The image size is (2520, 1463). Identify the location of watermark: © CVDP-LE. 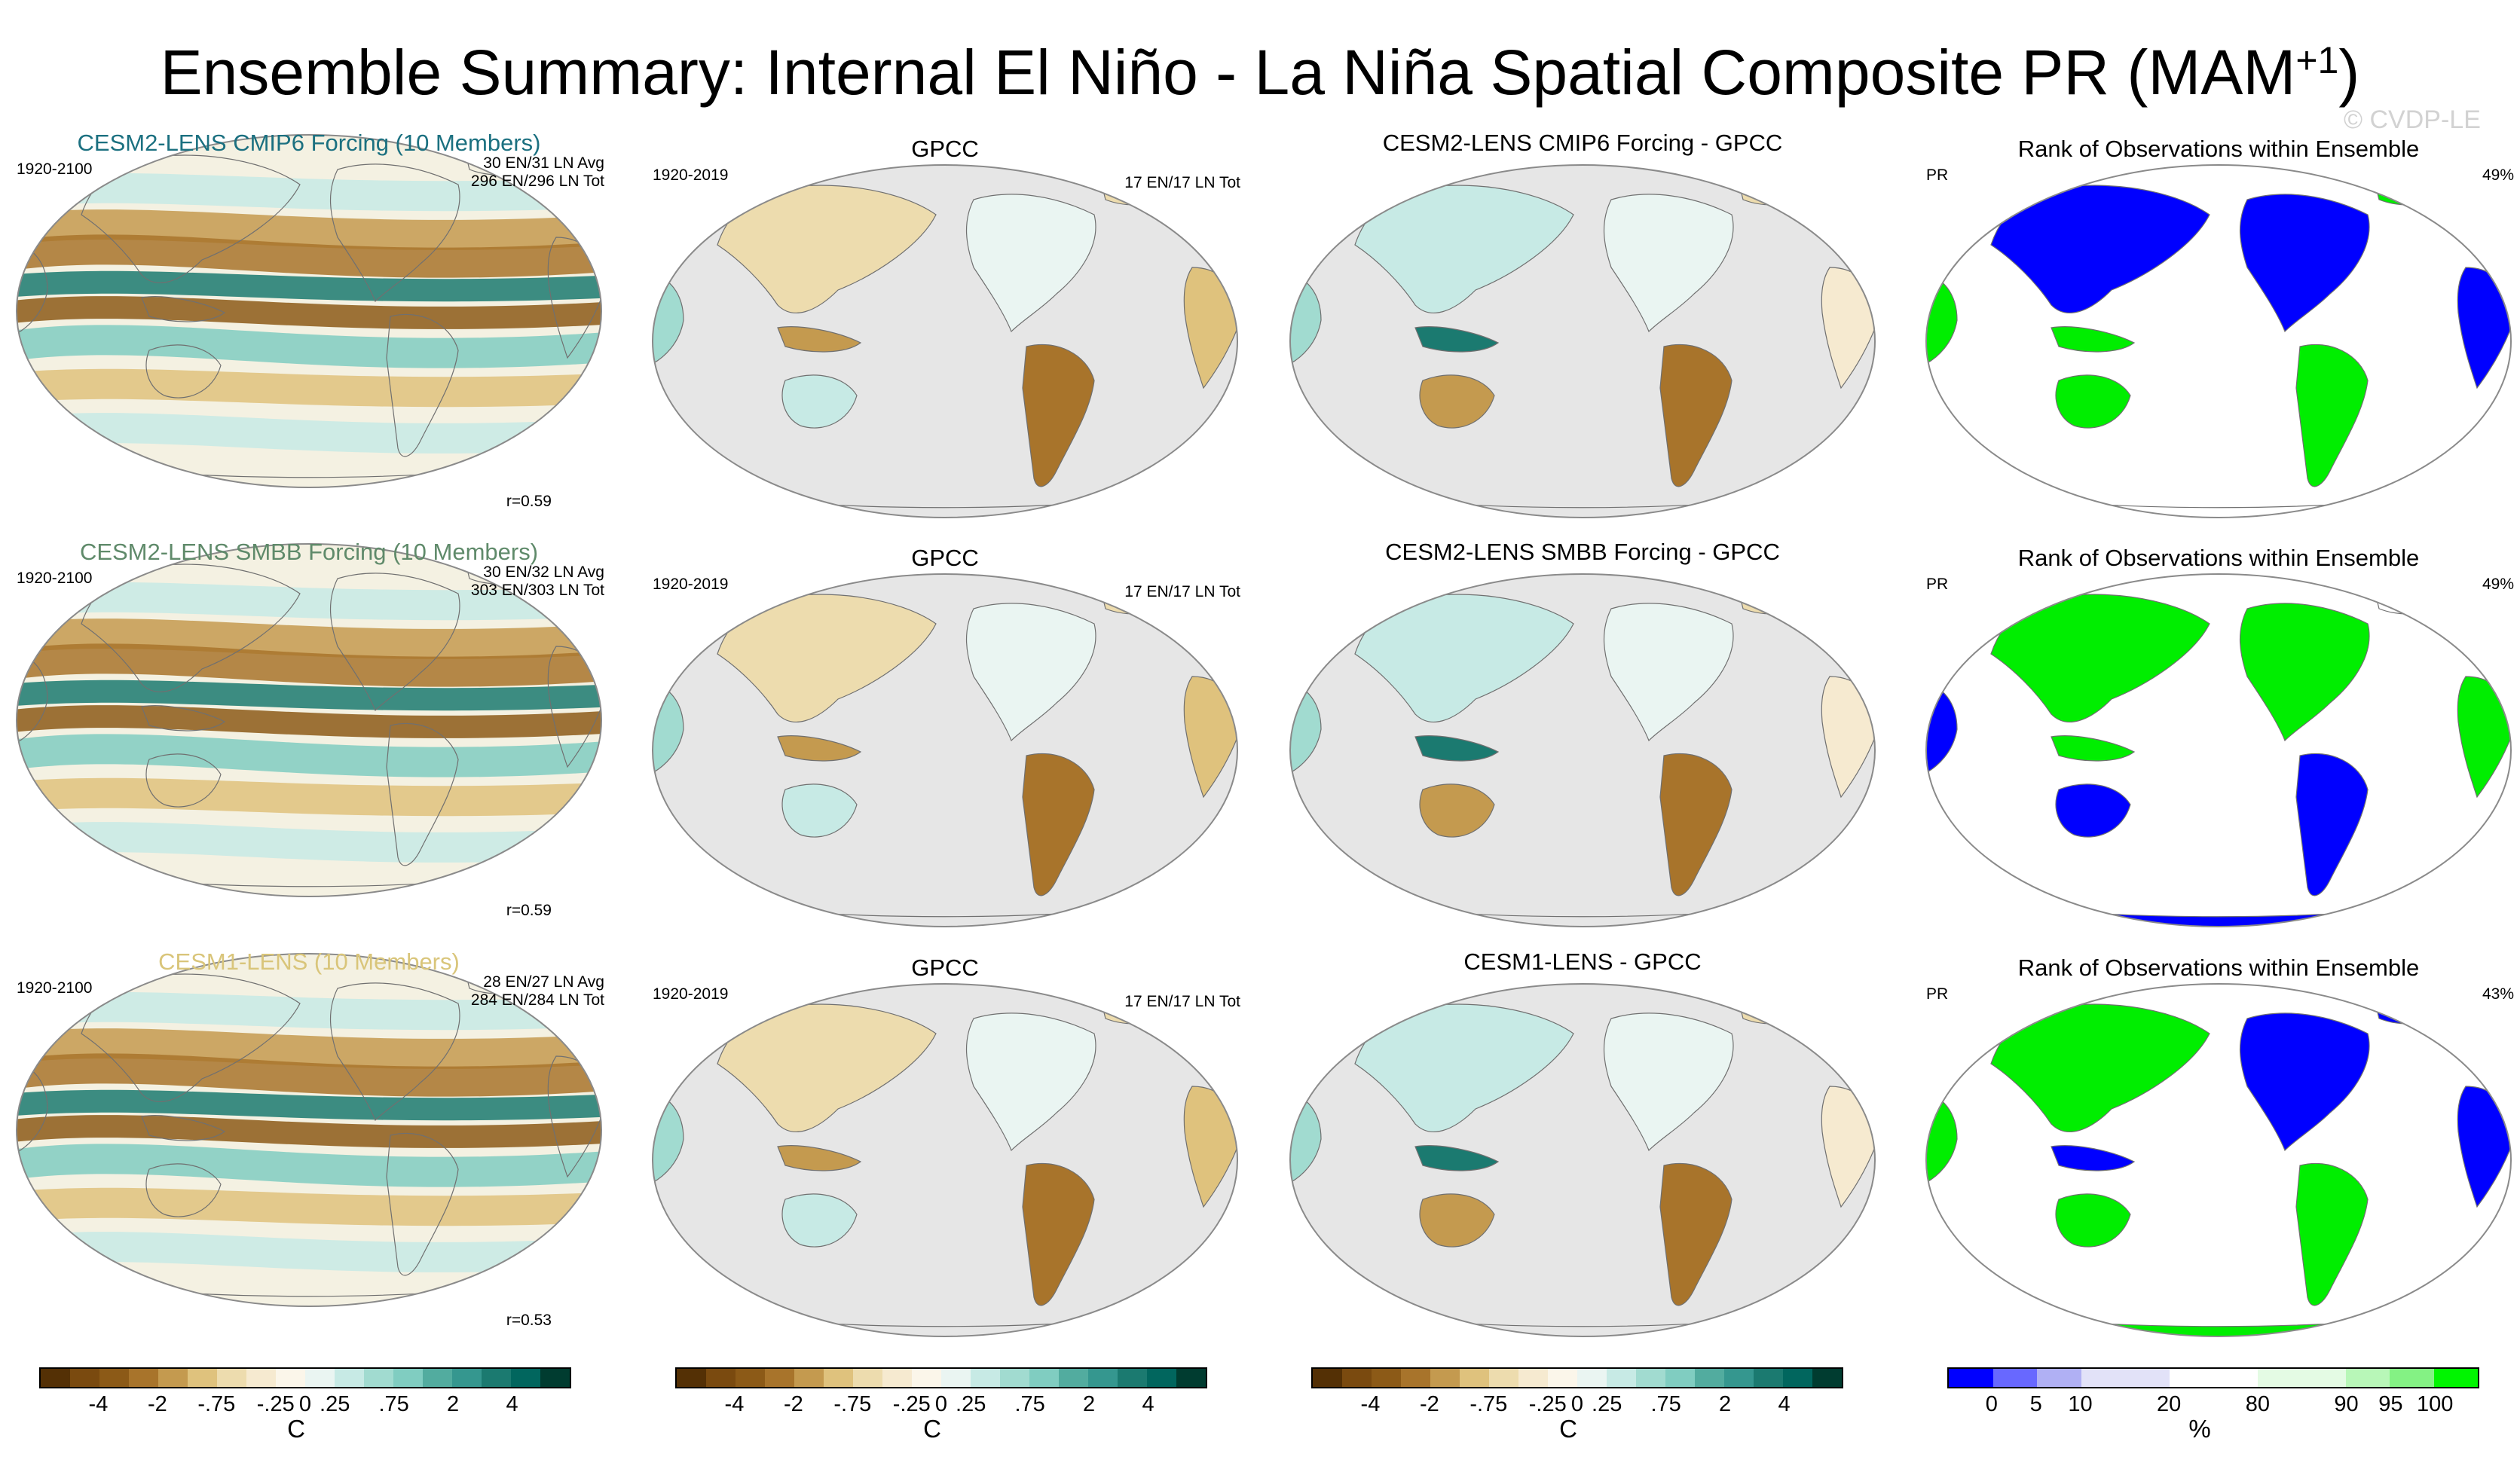
(2412, 120).